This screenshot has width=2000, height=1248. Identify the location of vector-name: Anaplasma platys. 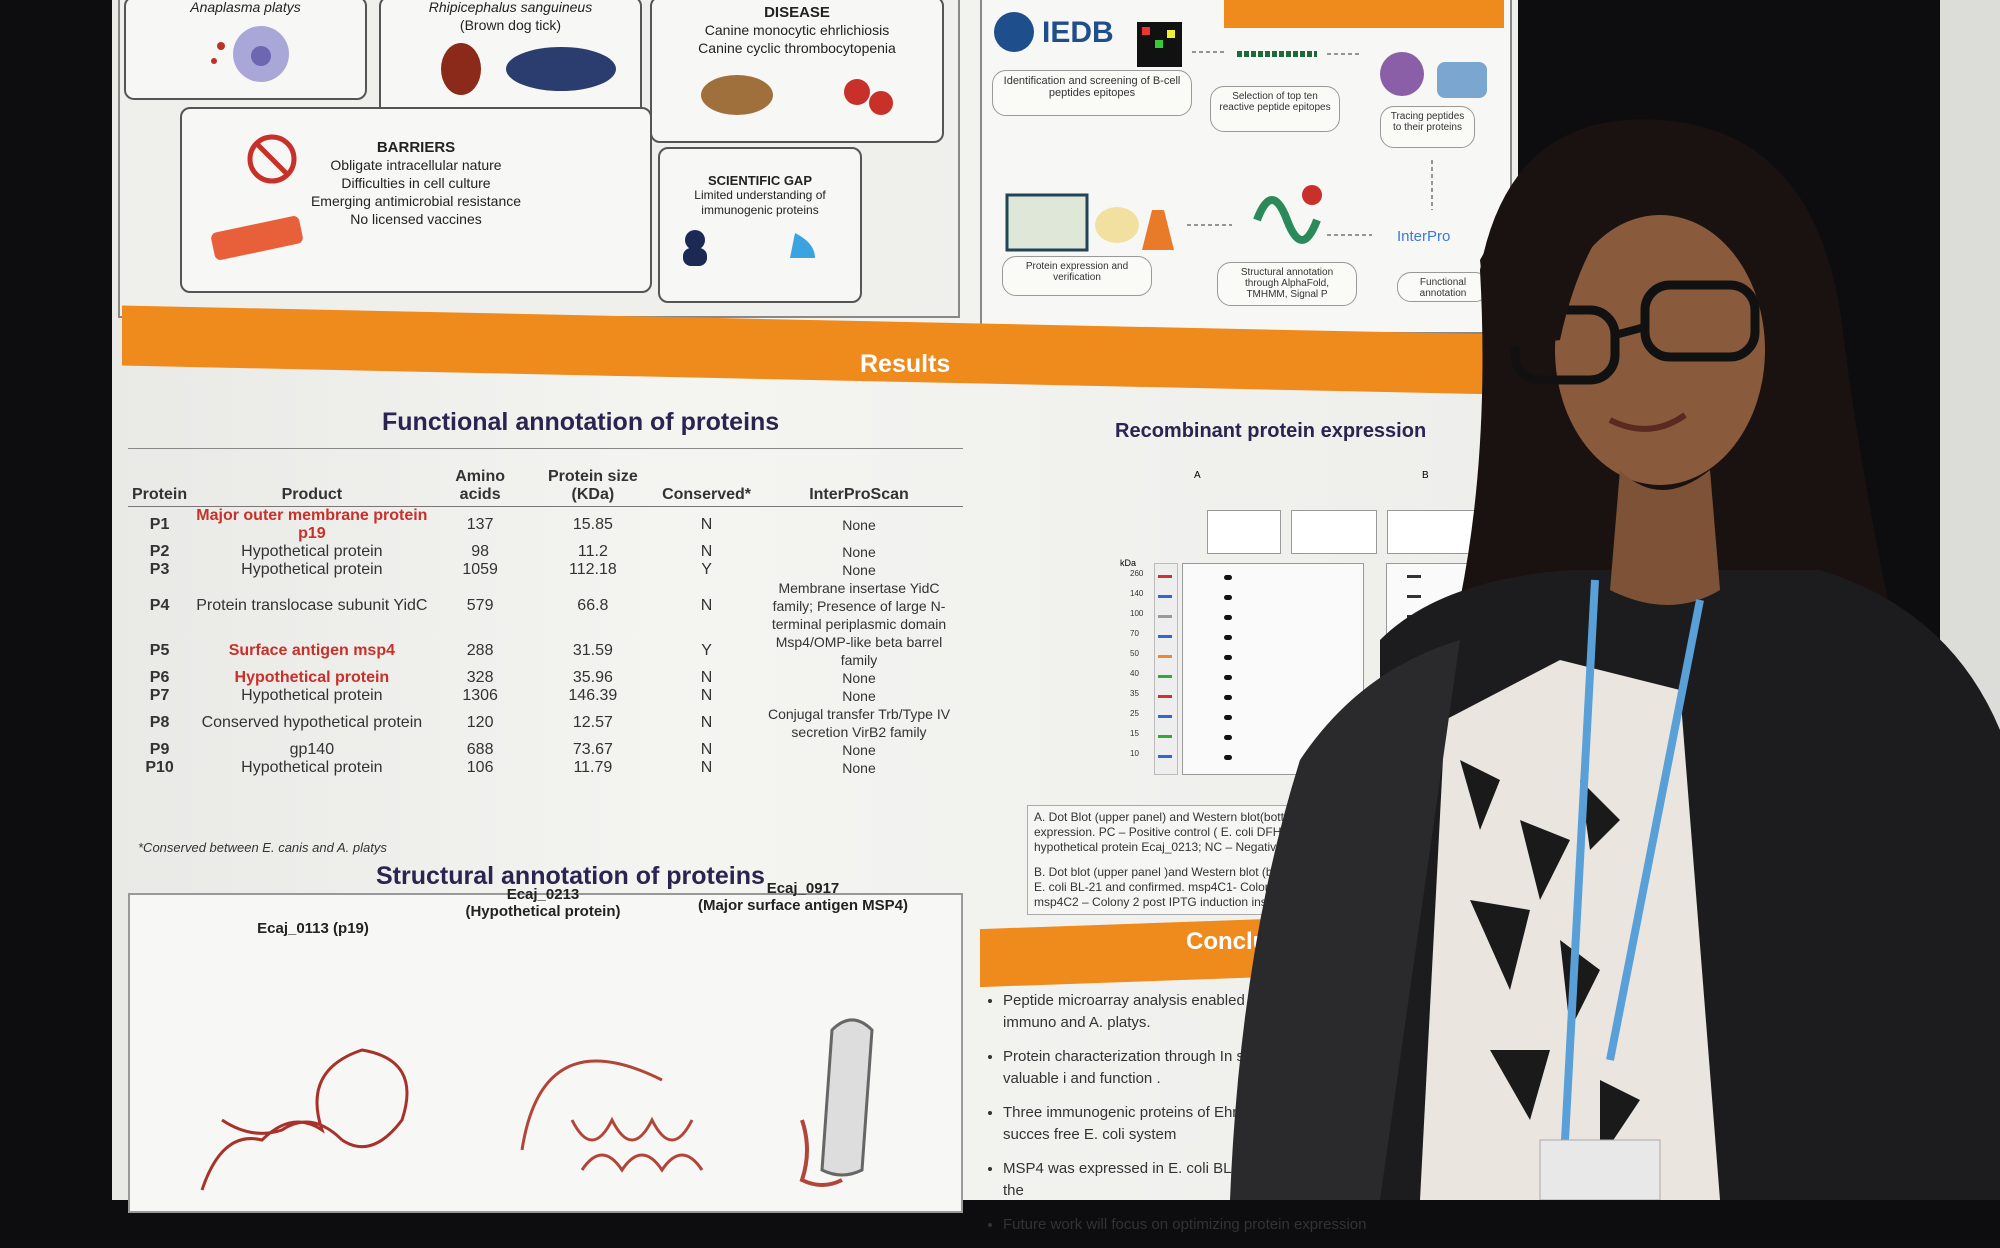
(245, 7).